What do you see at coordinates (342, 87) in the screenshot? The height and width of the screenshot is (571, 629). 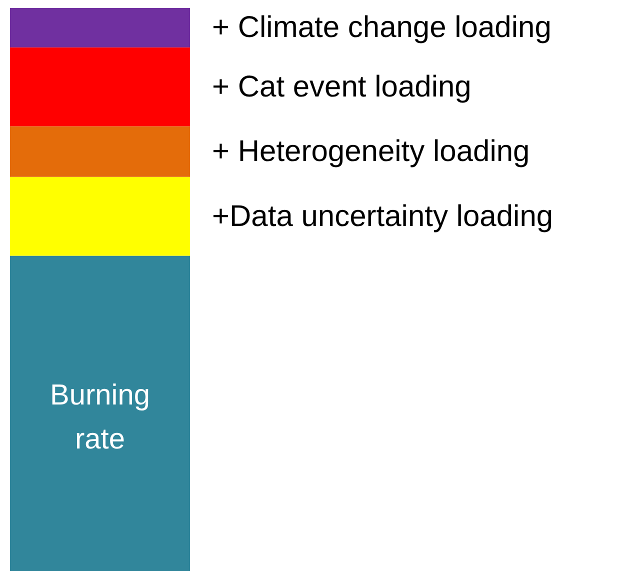 I see `series-label: + Cat event loading` at bounding box center [342, 87].